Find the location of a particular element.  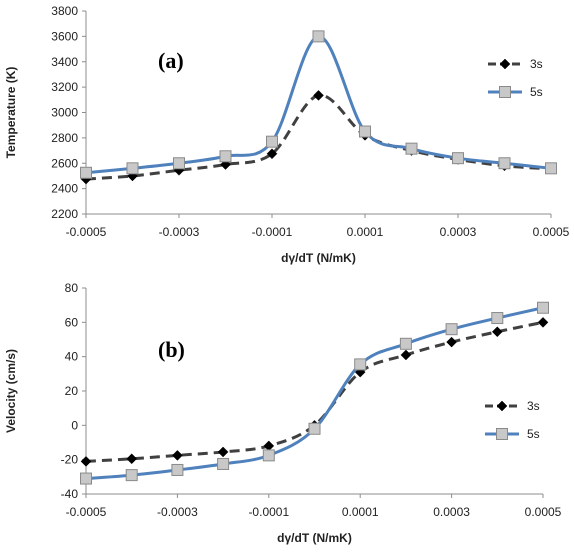

series-3s is located at coordinates (318, 137).